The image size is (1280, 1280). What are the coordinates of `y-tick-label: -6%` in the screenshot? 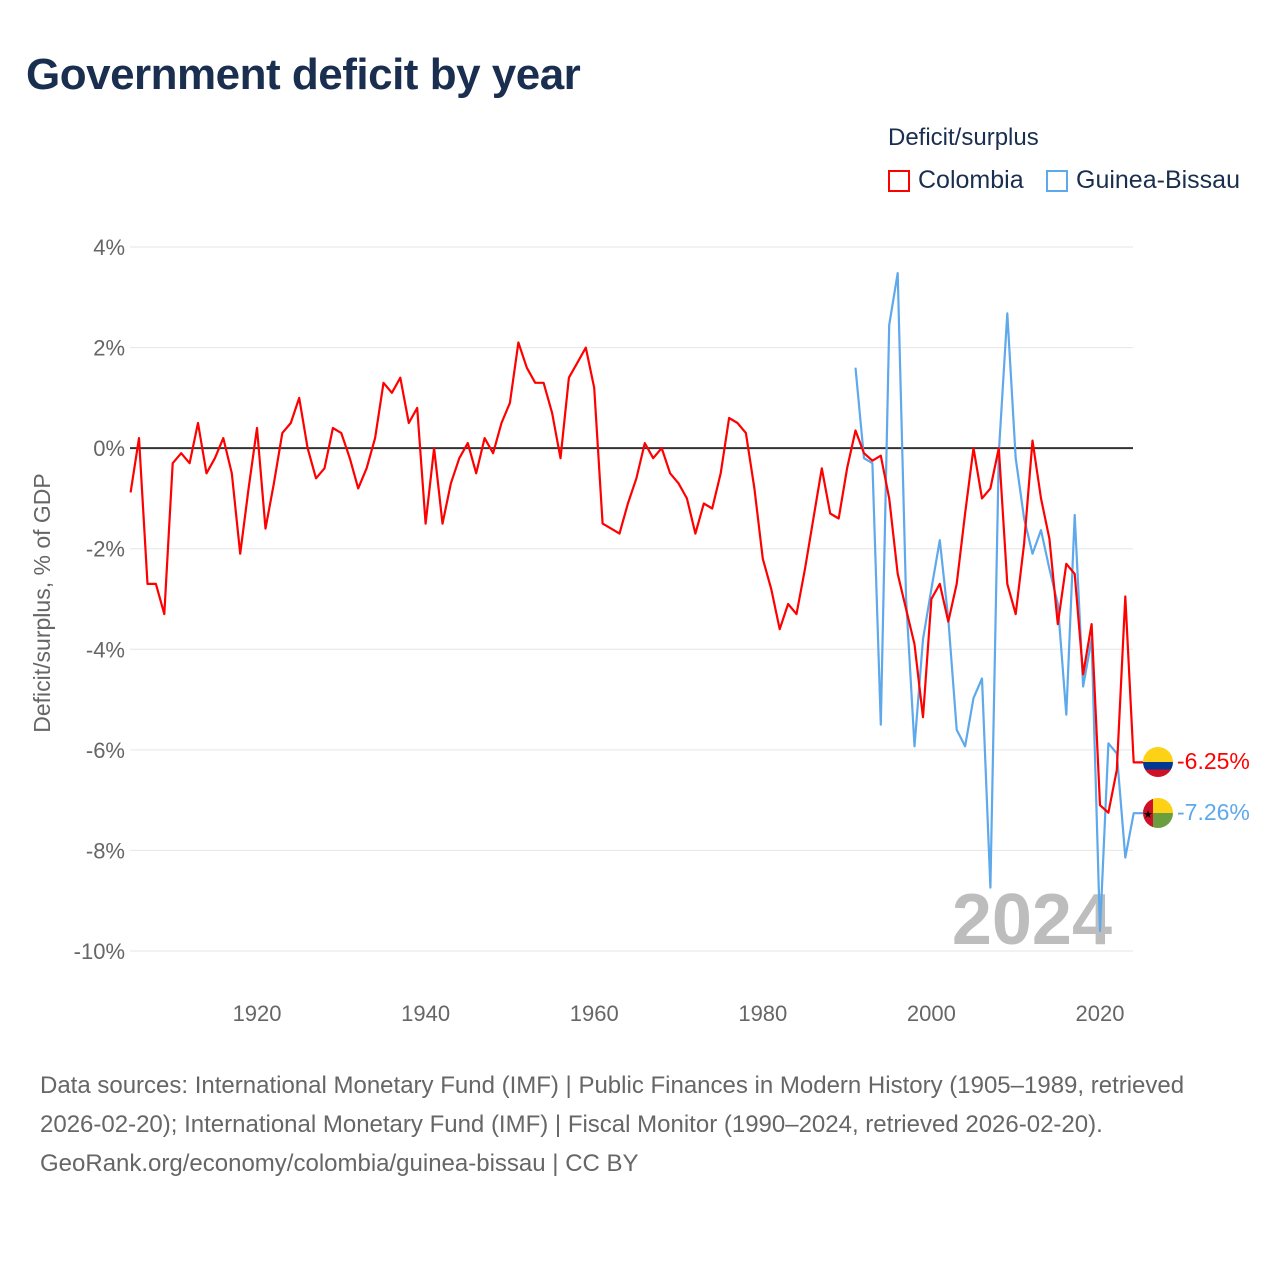 It's located at (105, 750).